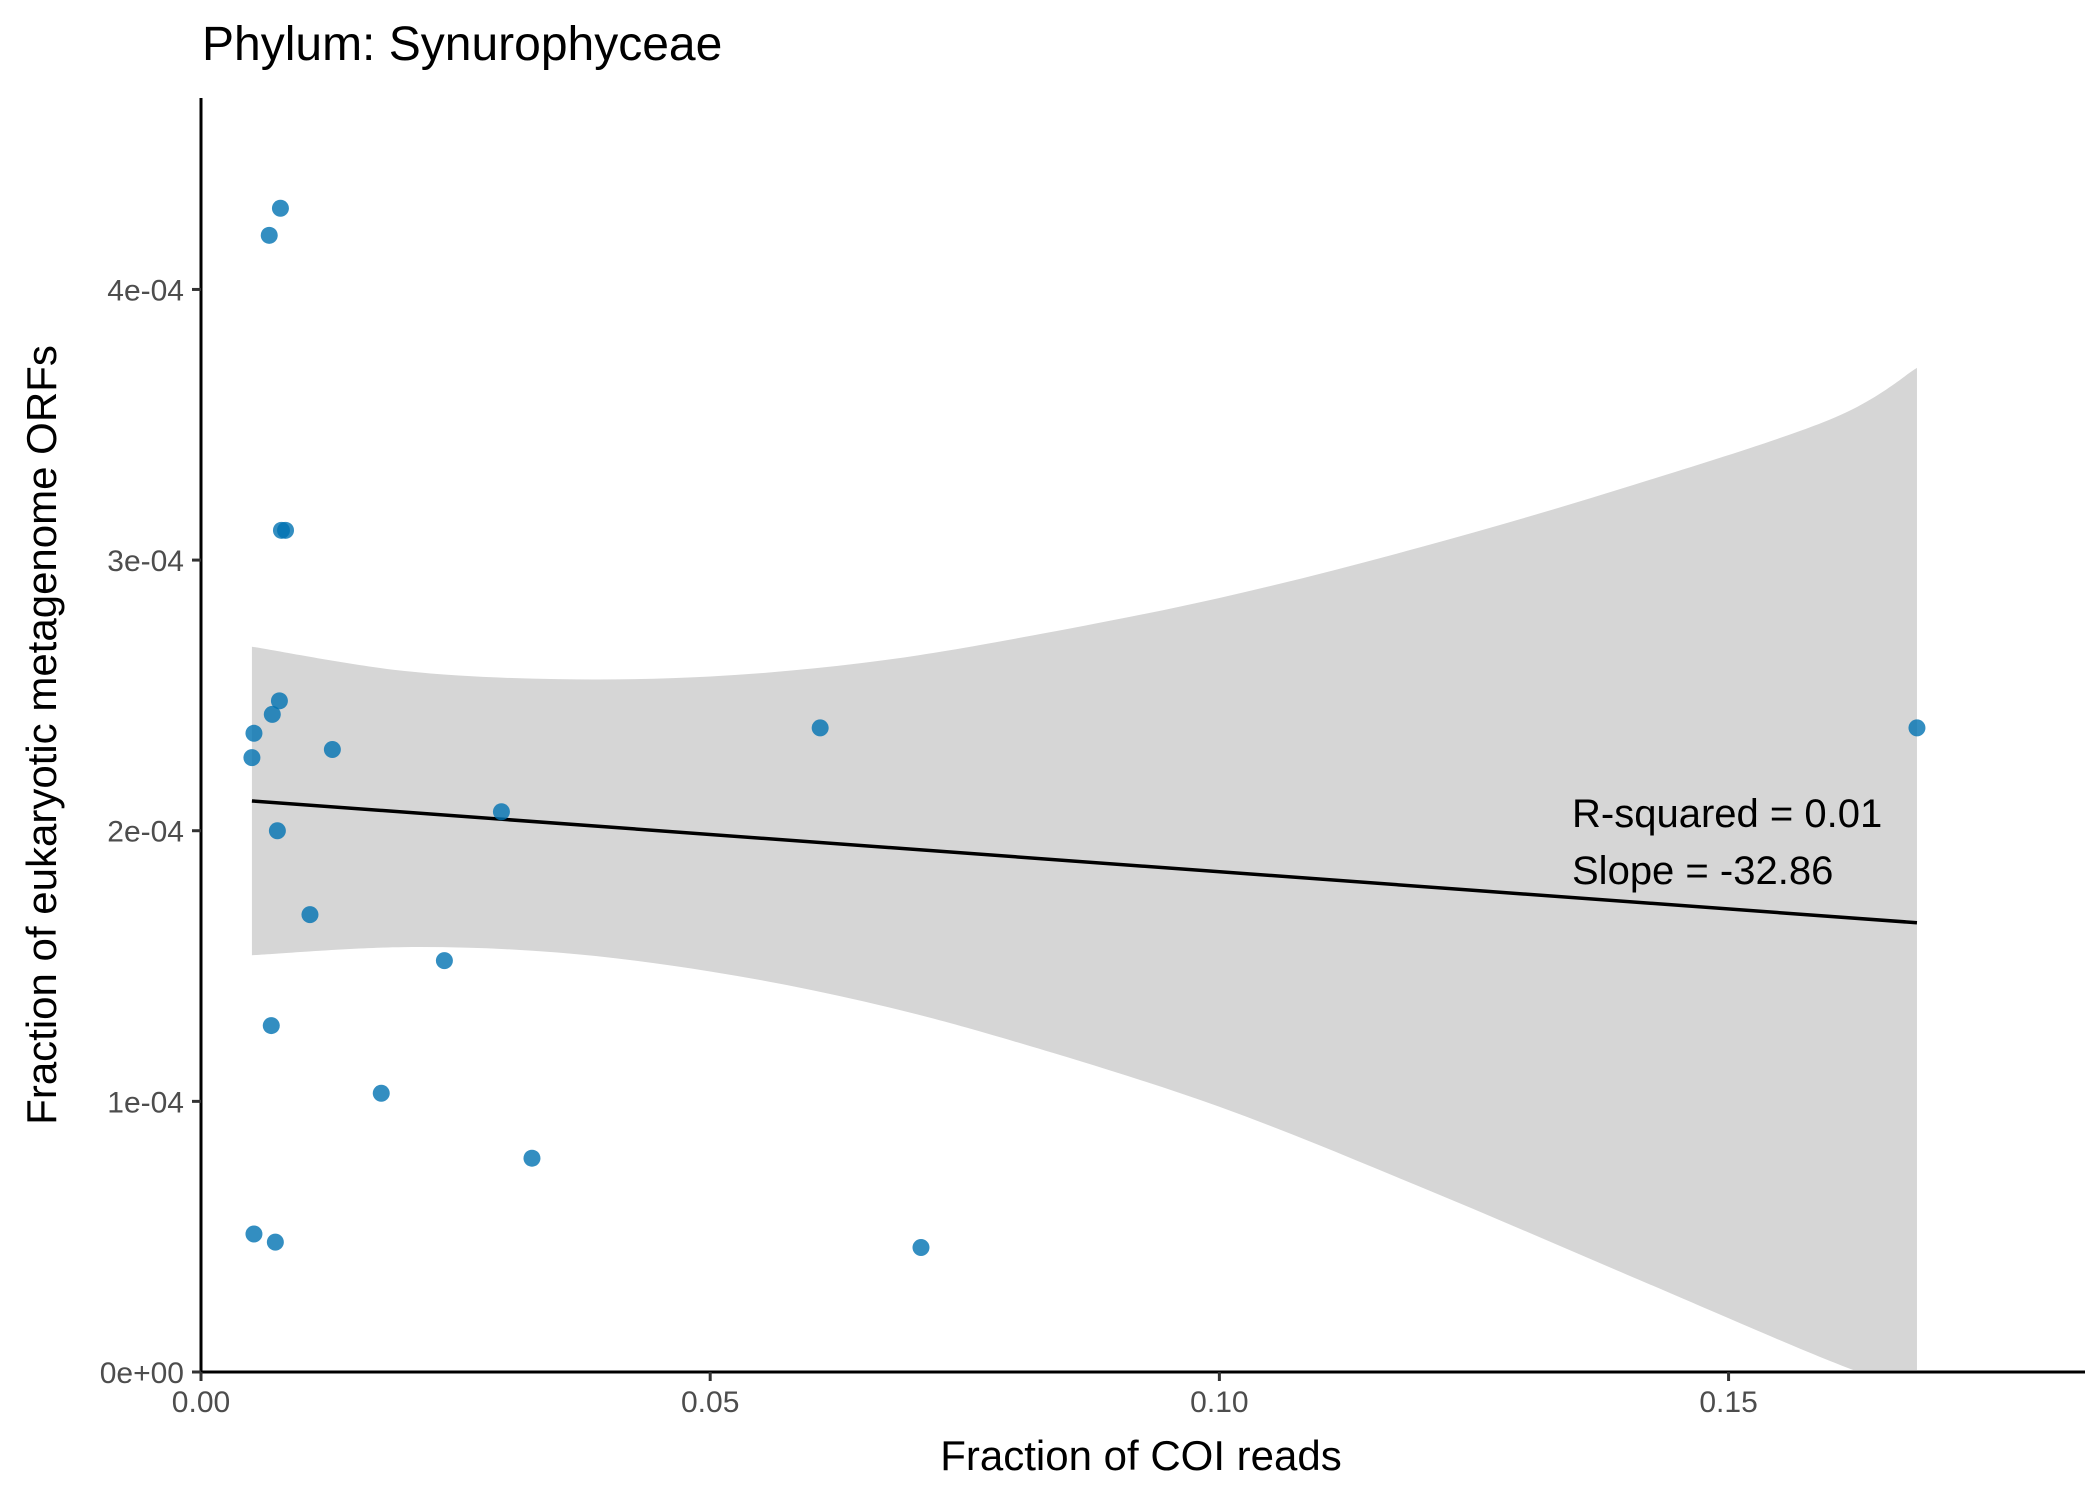 The height and width of the screenshot is (1500, 2100). Describe the element at coordinates (1140, 1455) in the screenshot. I see `x-axis-title: Fraction of COI reads` at that location.